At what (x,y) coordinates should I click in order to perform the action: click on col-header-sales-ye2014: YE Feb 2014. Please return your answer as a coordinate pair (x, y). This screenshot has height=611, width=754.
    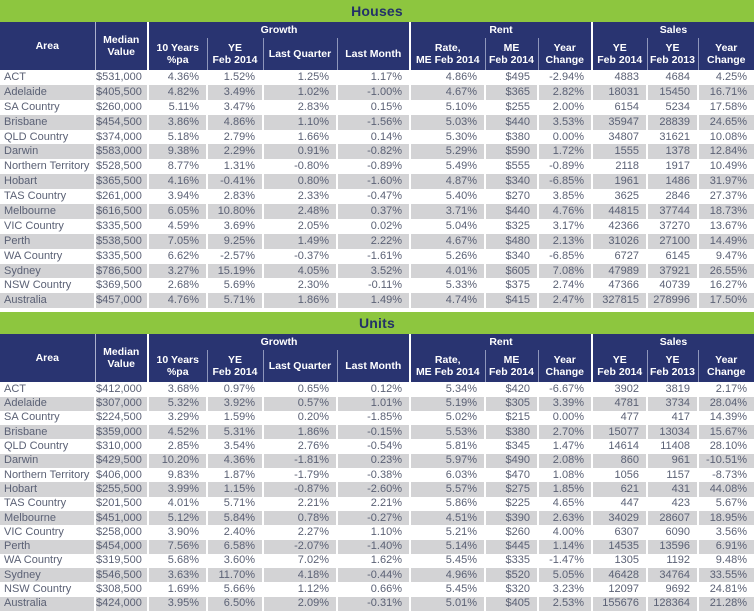
    Looking at the image, I should click on (619, 366).